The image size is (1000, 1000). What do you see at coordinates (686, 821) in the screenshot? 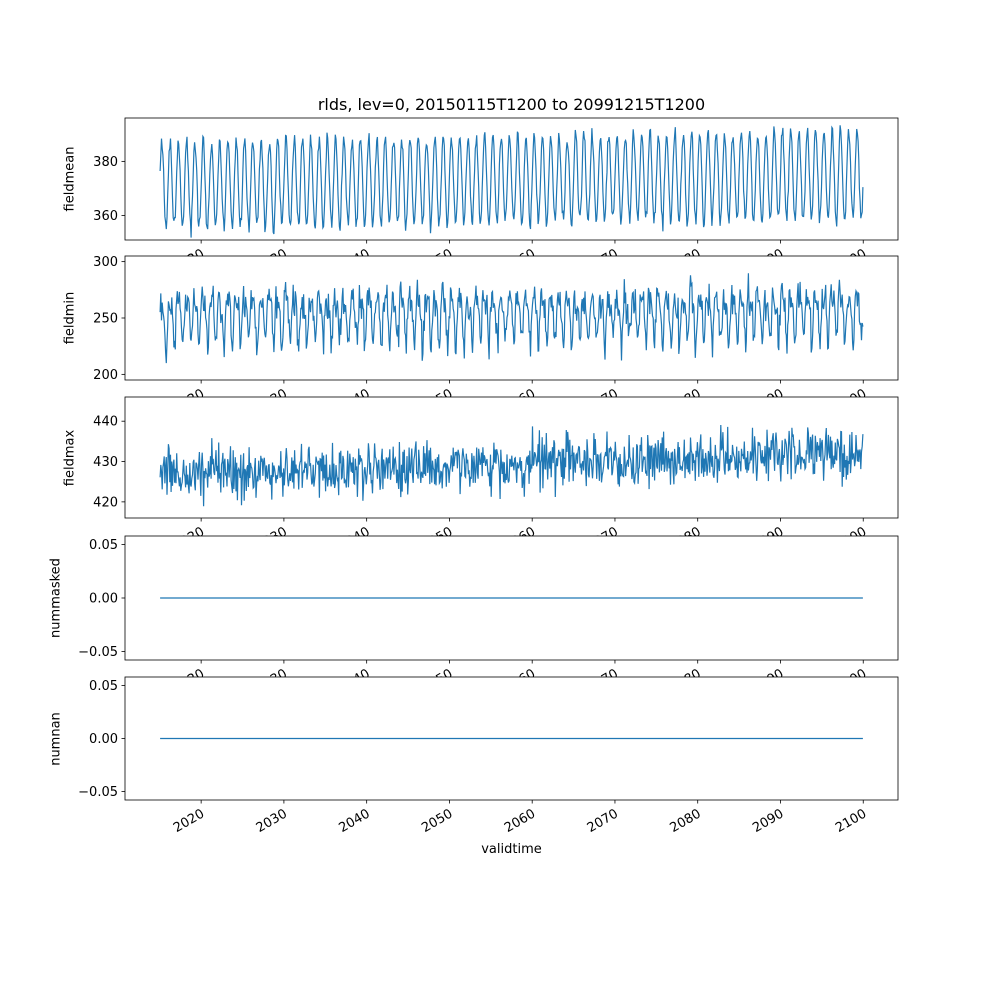
I see `x-tick-label: 2080` at bounding box center [686, 821].